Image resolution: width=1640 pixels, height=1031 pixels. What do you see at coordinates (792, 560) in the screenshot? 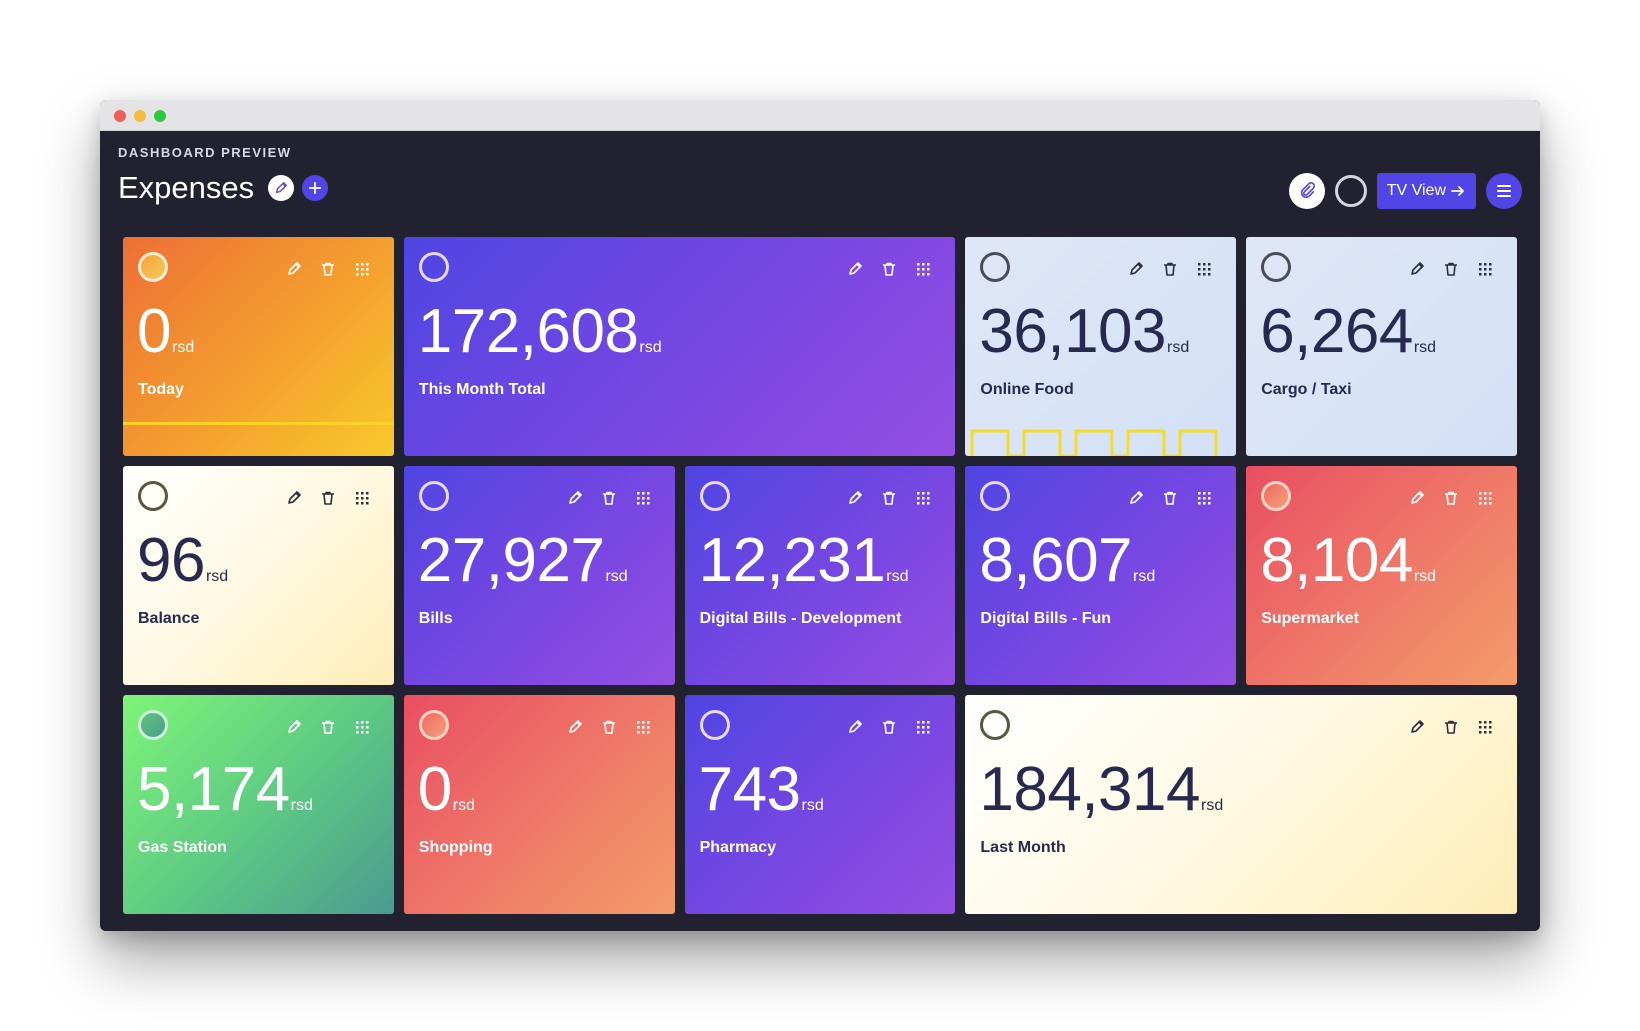
I see `card-value: 12,231` at bounding box center [792, 560].